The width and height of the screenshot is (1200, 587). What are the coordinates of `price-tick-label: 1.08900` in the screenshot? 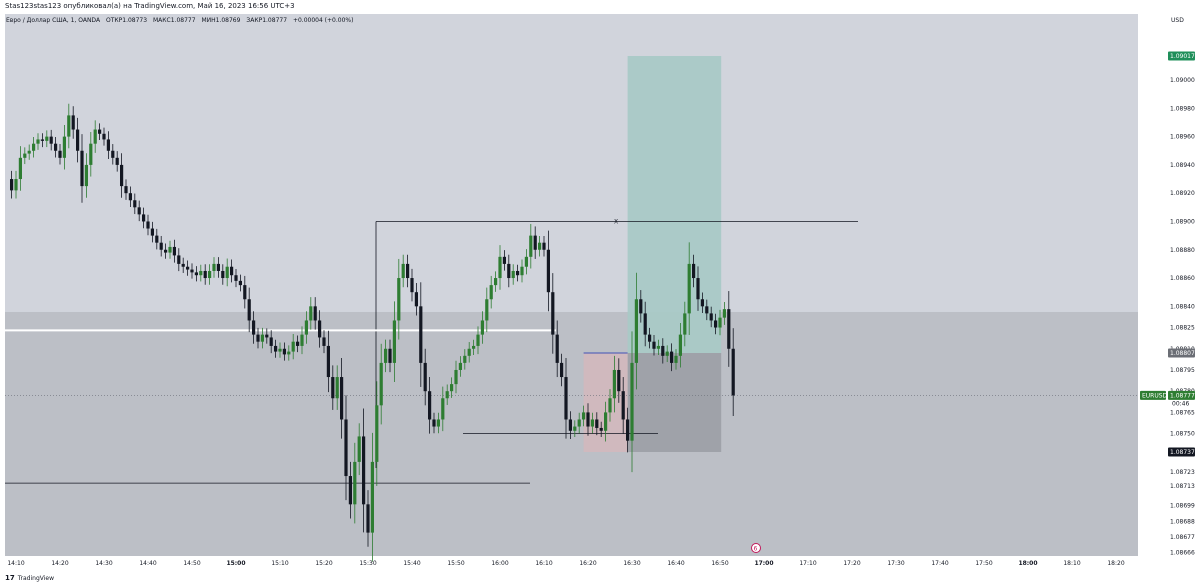 It's located at (1182, 221).